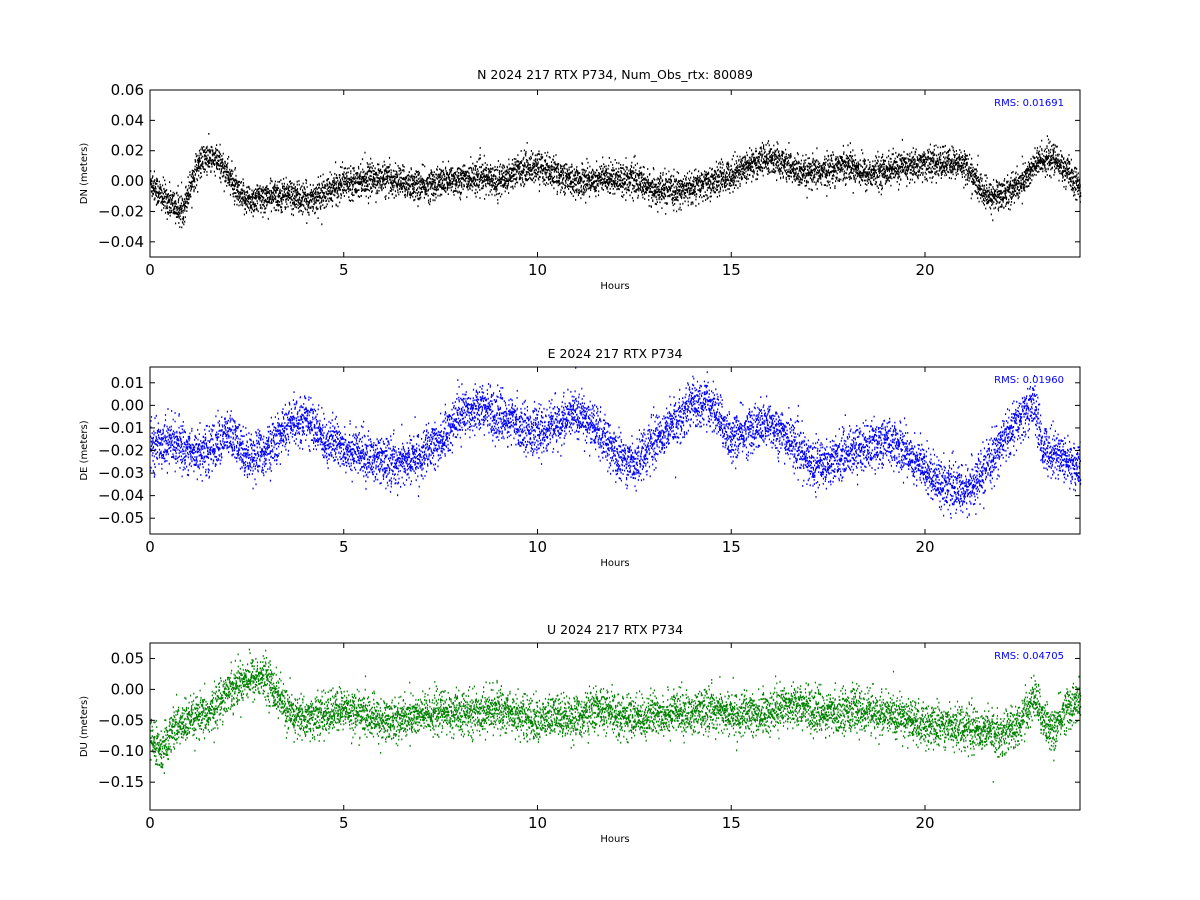 Image resolution: width=1200 pixels, height=900 pixels. What do you see at coordinates (127, 181) in the screenshot?
I see `north-y-tick-label: 0.00` at bounding box center [127, 181].